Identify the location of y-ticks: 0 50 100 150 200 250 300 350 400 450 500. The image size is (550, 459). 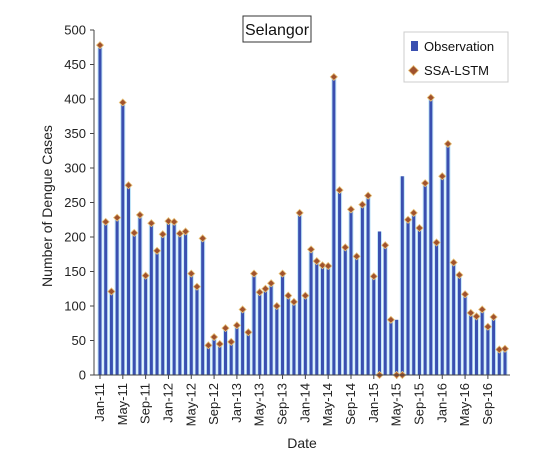
(79, 203).